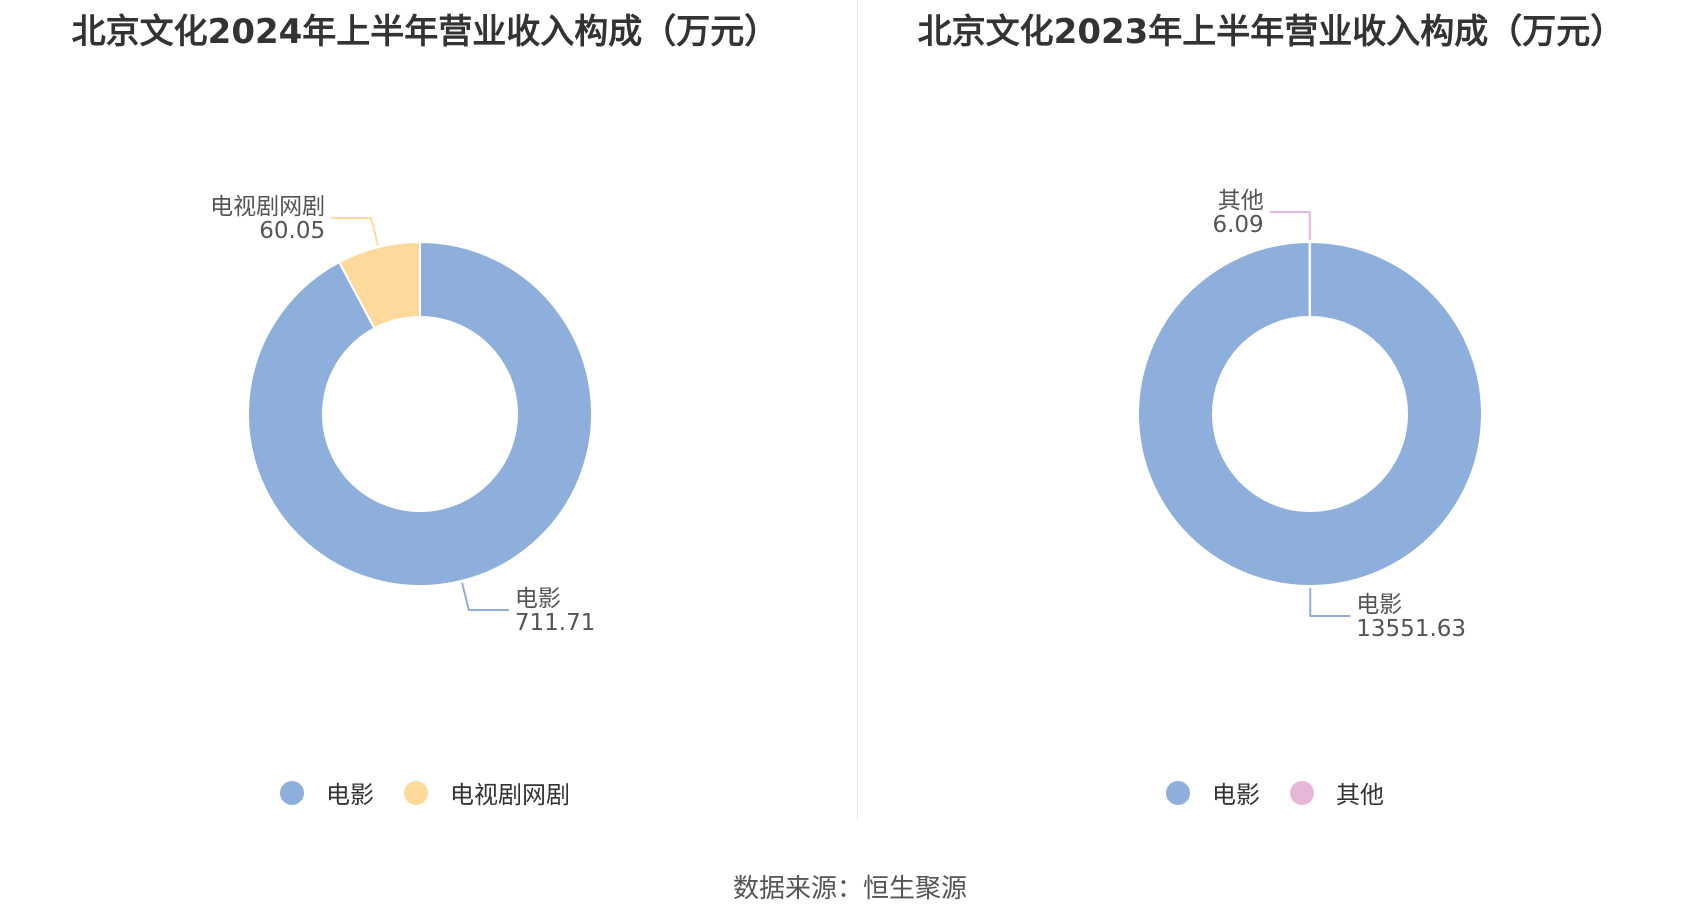 Image resolution: width=1700 pixels, height=918 pixels. What do you see at coordinates (425, 32) in the screenshot?
I see `chart-title: 北京文化2024年上半年营业收入构成（万元）` at bounding box center [425, 32].